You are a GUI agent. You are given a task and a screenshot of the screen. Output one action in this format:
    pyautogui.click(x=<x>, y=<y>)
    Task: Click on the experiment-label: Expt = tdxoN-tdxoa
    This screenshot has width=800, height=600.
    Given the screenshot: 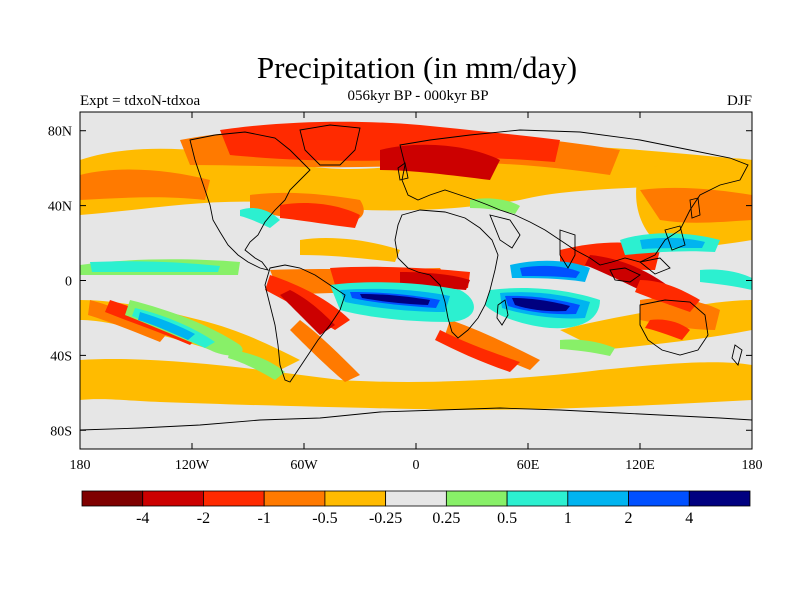 What is the action you would take?
    pyautogui.click(x=140, y=101)
    